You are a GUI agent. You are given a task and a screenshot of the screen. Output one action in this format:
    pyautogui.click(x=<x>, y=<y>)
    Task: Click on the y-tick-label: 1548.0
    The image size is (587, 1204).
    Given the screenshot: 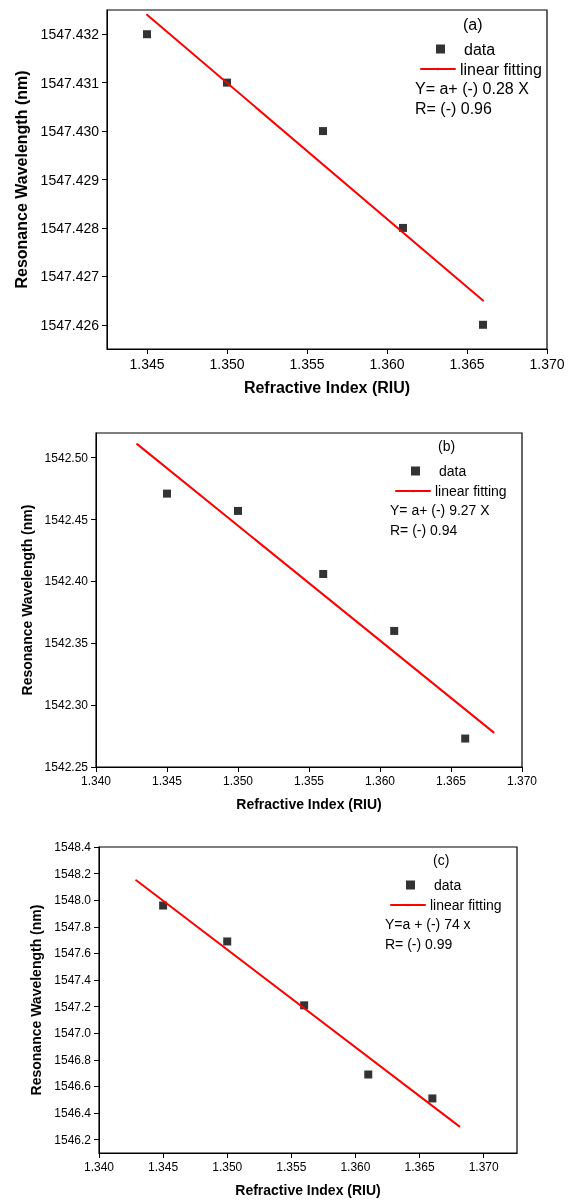 What is the action you would take?
    pyautogui.click(x=73, y=900)
    